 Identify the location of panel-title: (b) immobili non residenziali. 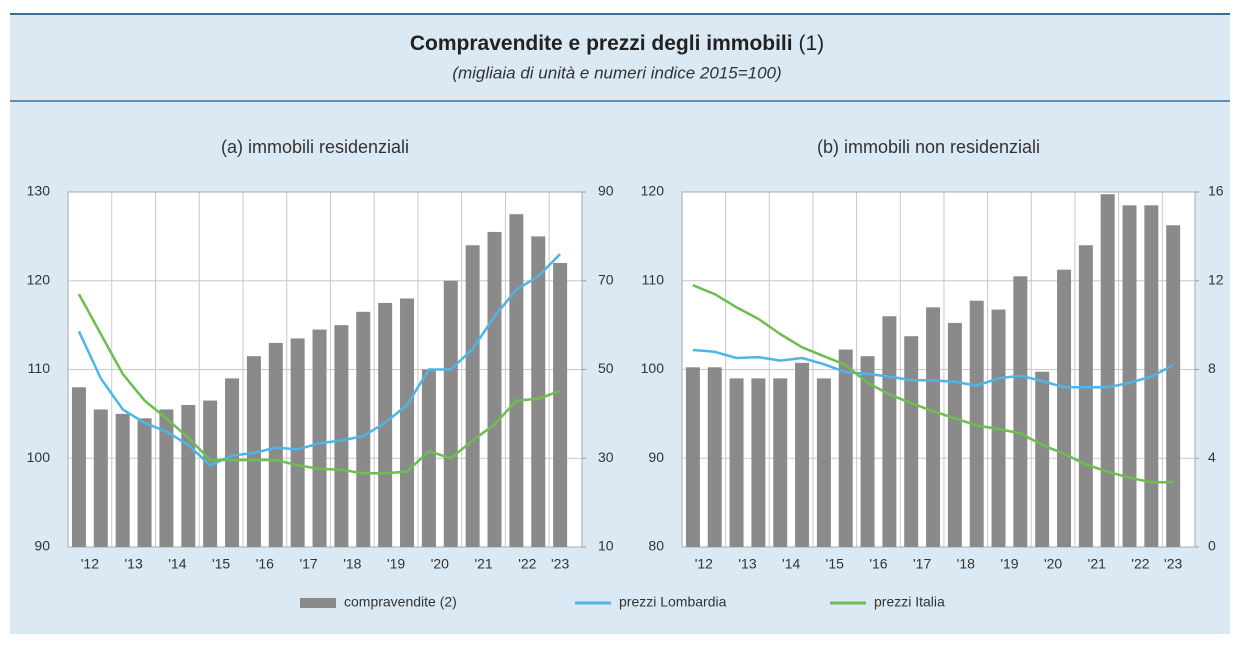
(928, 147).